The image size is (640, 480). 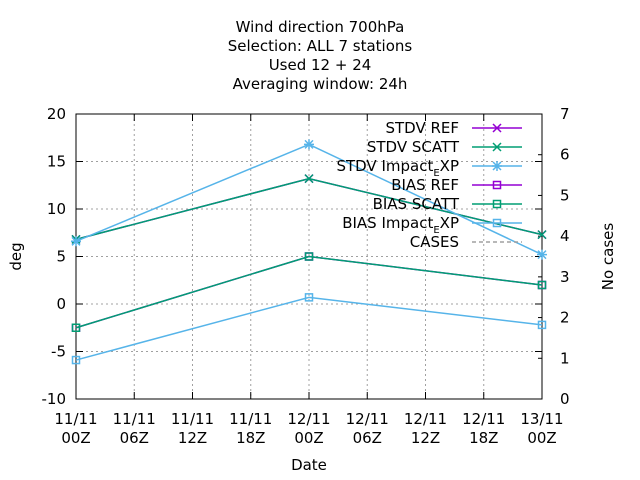 I want to click on y-tick-label: 15, so click(x=56, y=162).